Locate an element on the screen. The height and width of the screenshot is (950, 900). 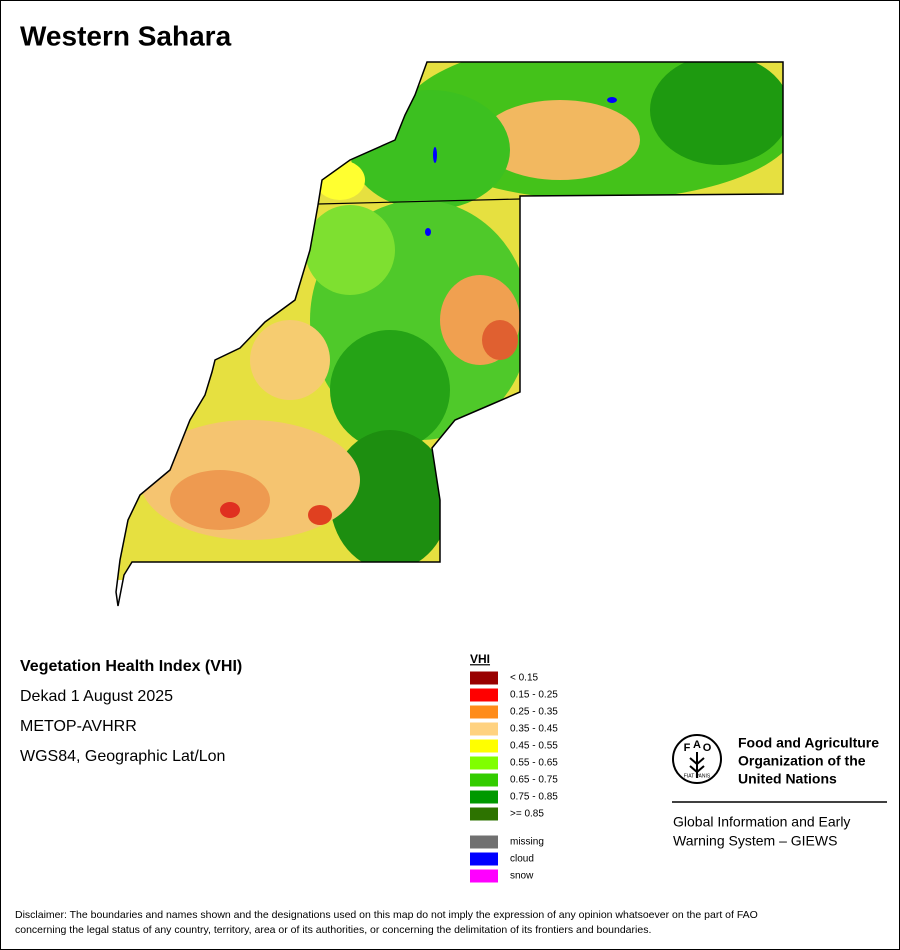
program-name: Global Information and Early is located at coordinates (761, 822).